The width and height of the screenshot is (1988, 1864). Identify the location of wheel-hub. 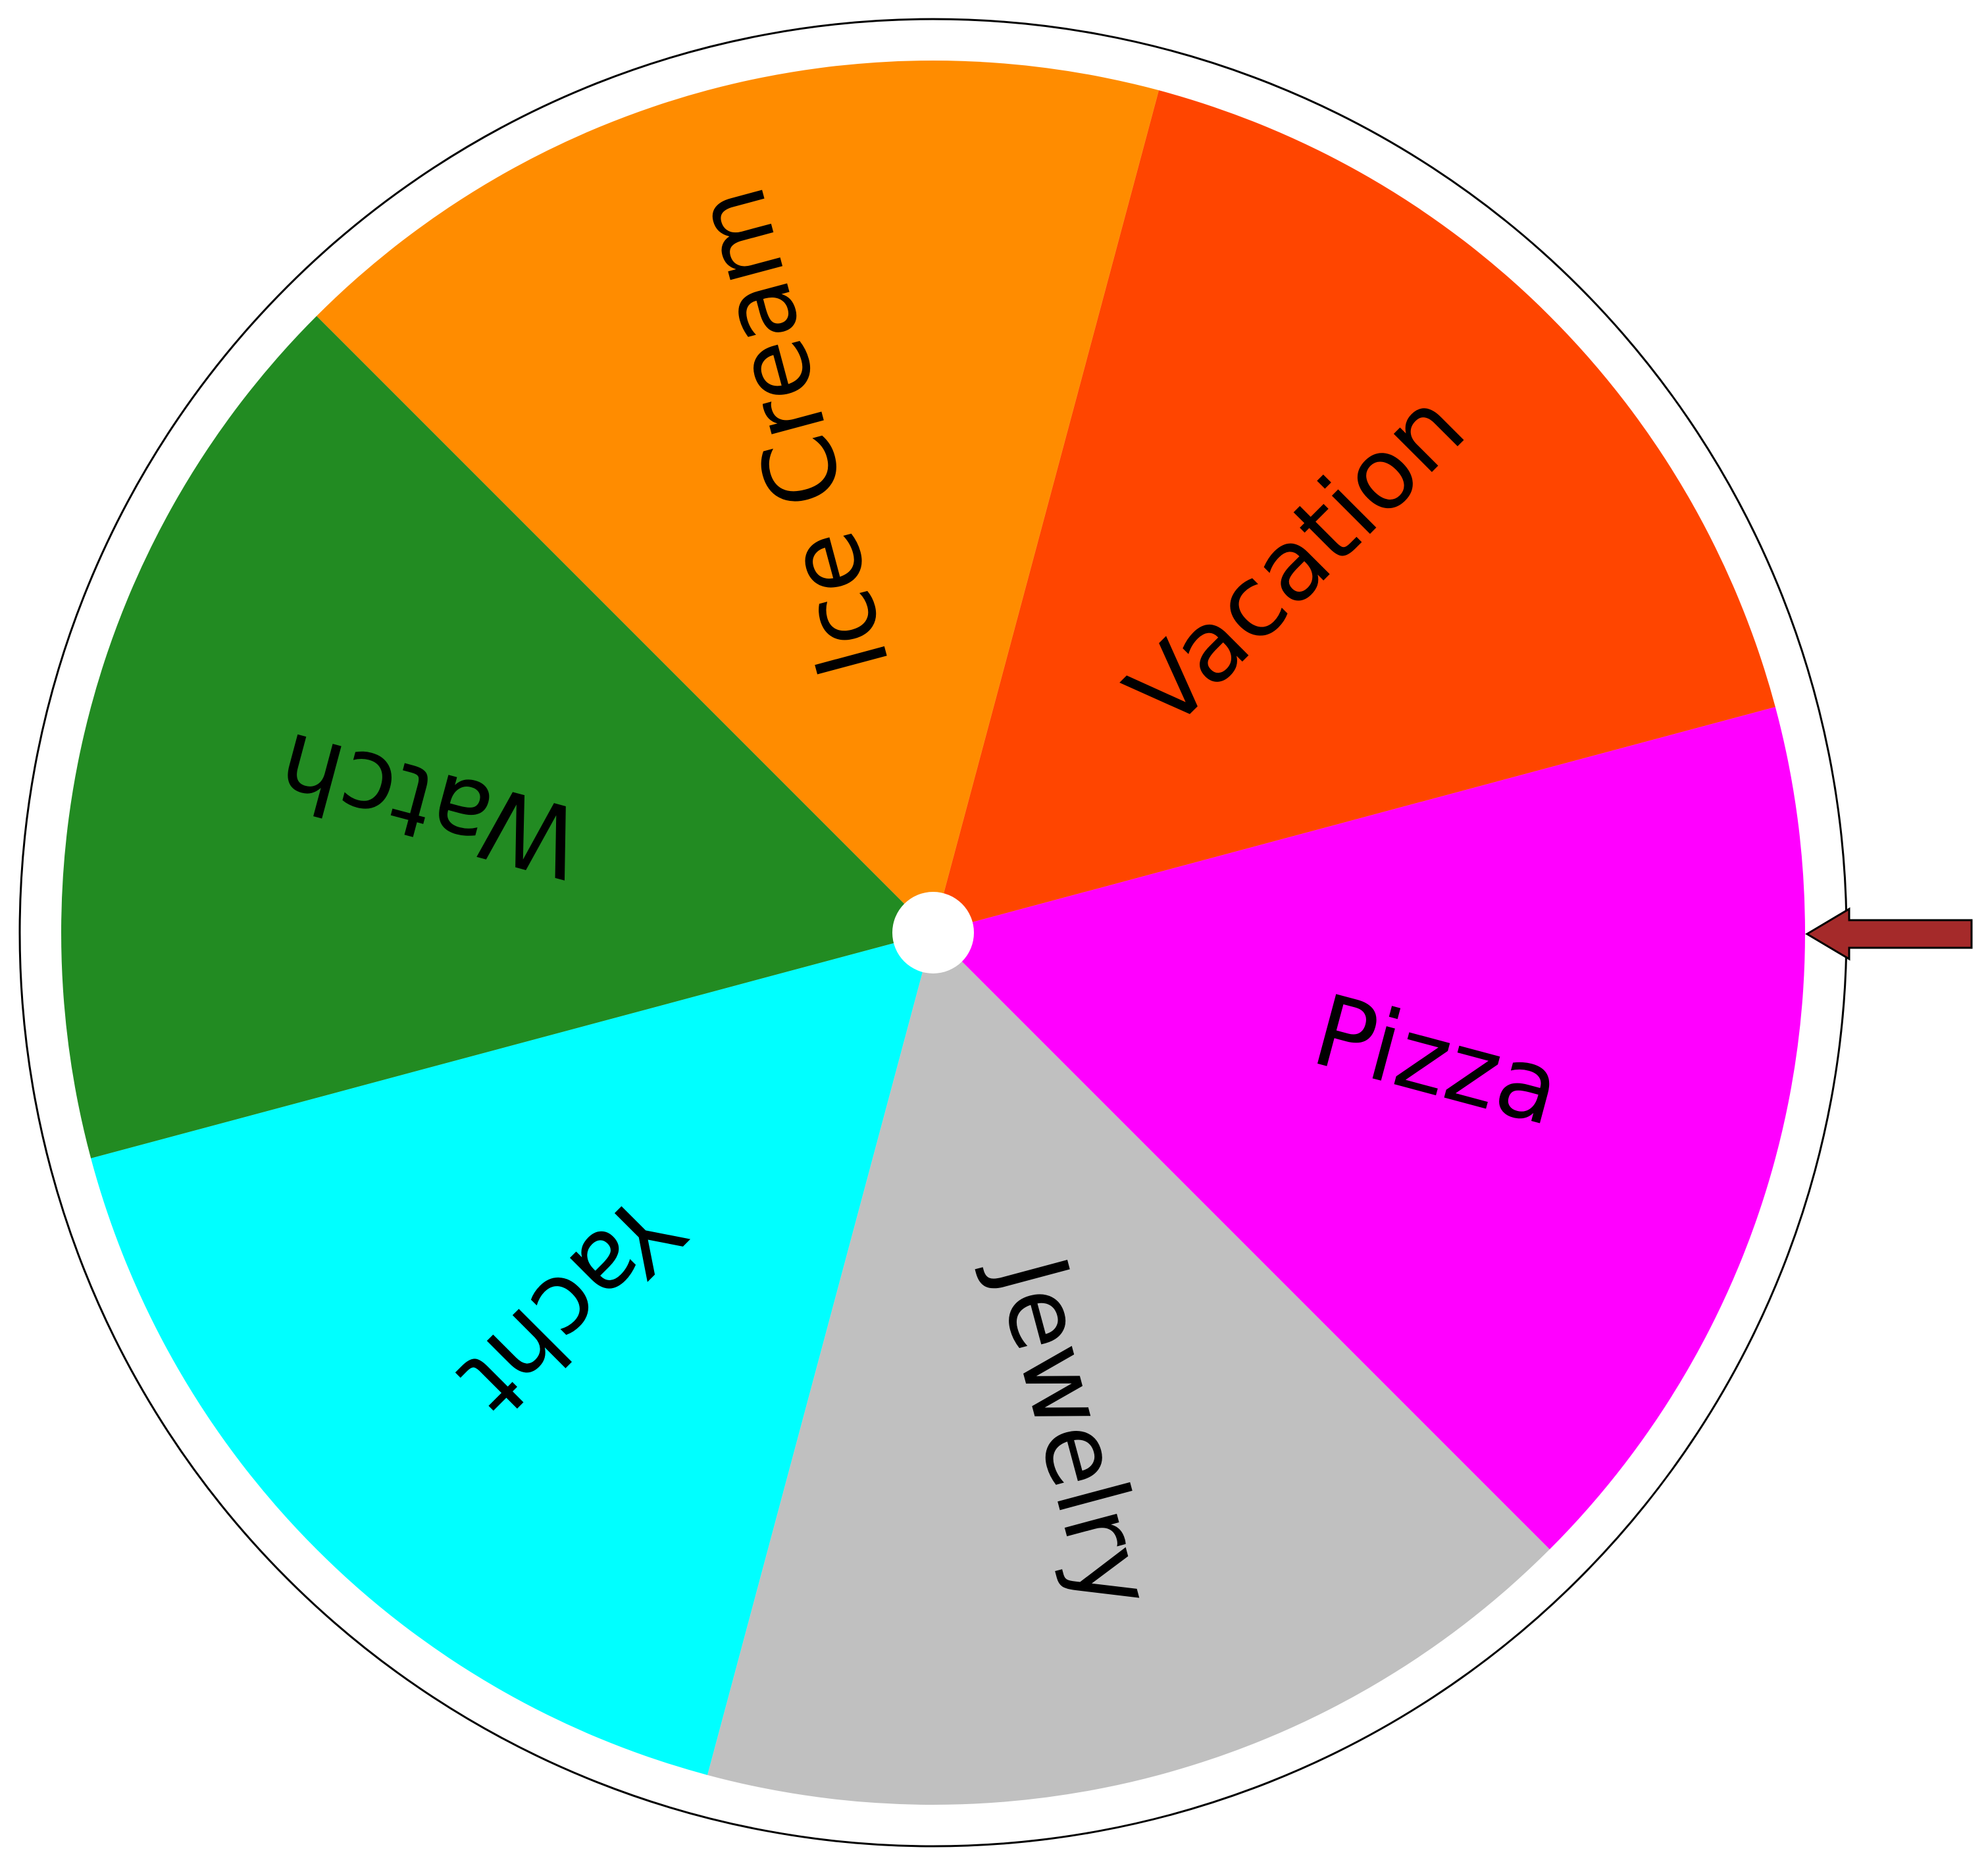
(933, 932).